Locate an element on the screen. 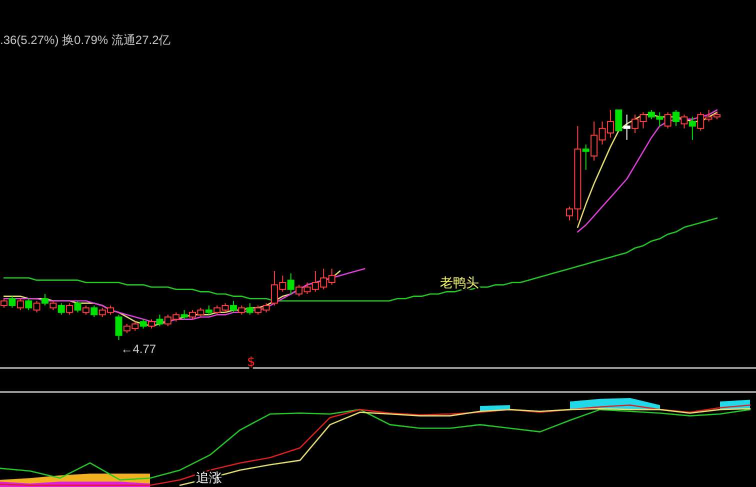  chart-title: .36(5.27%) 换0.79% 流通27.2亿 is located at coordinates (85, 40).